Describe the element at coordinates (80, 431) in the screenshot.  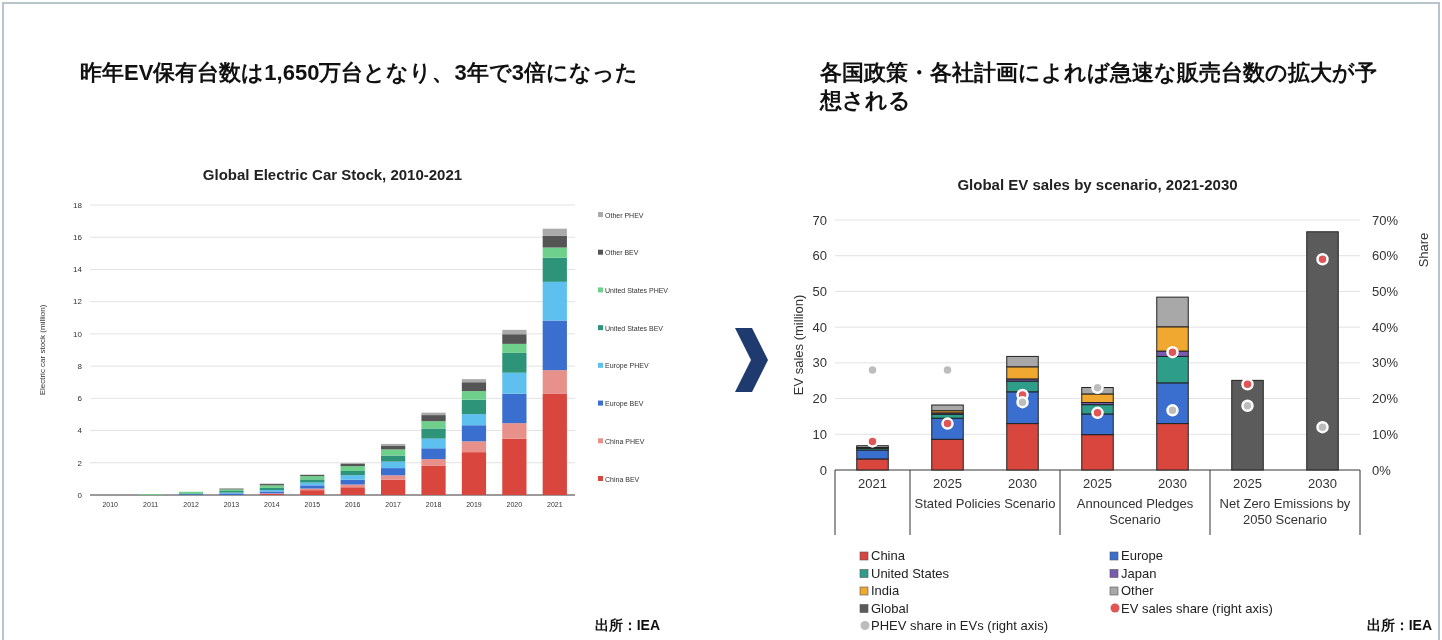
I see `y-tick-label: 4` at that location.